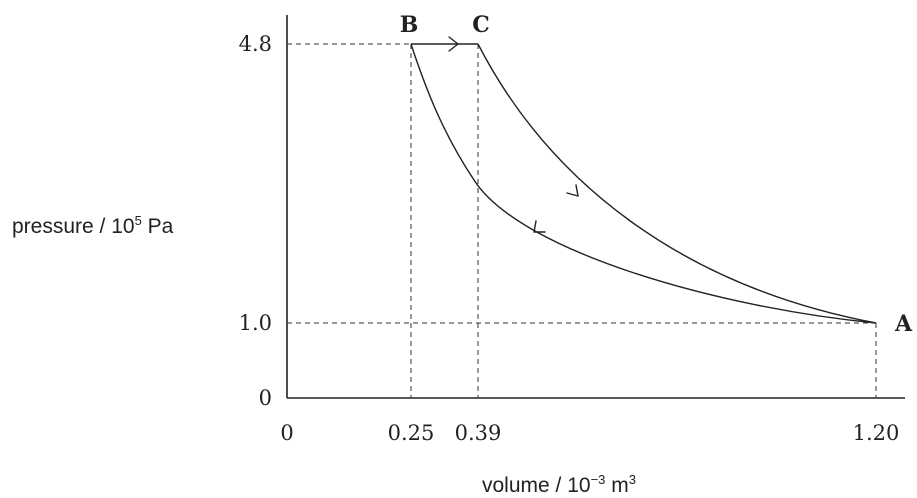 Image resolution: width=917 pixels, height=498 pixels. I want to click on x-axis-title-unit: m, so click(616, 485).